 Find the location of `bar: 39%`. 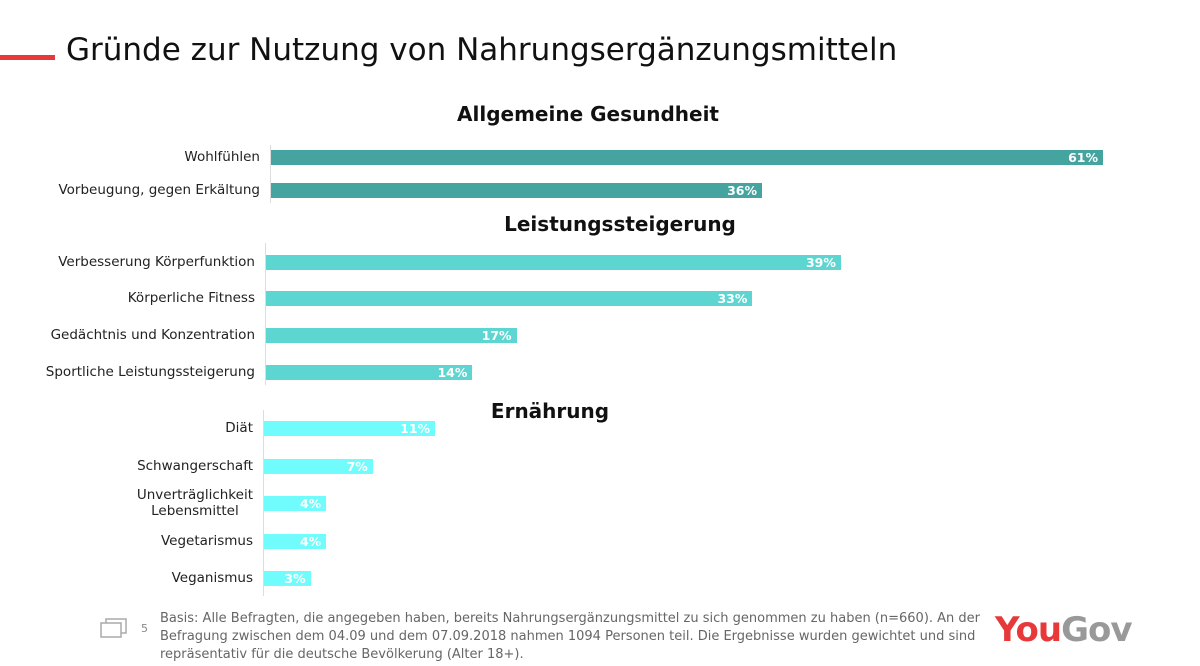

bar: 39% is located at coordinates (553, 262).